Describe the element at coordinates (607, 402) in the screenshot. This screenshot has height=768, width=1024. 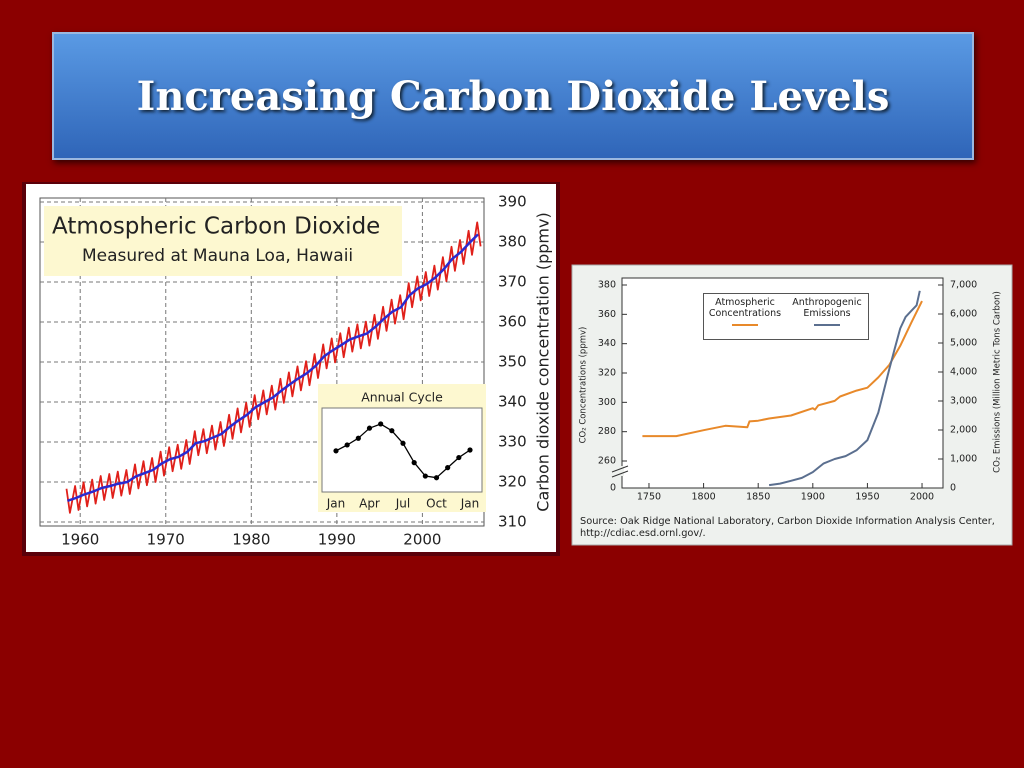
I see `y-tick-label: 300` at that location.